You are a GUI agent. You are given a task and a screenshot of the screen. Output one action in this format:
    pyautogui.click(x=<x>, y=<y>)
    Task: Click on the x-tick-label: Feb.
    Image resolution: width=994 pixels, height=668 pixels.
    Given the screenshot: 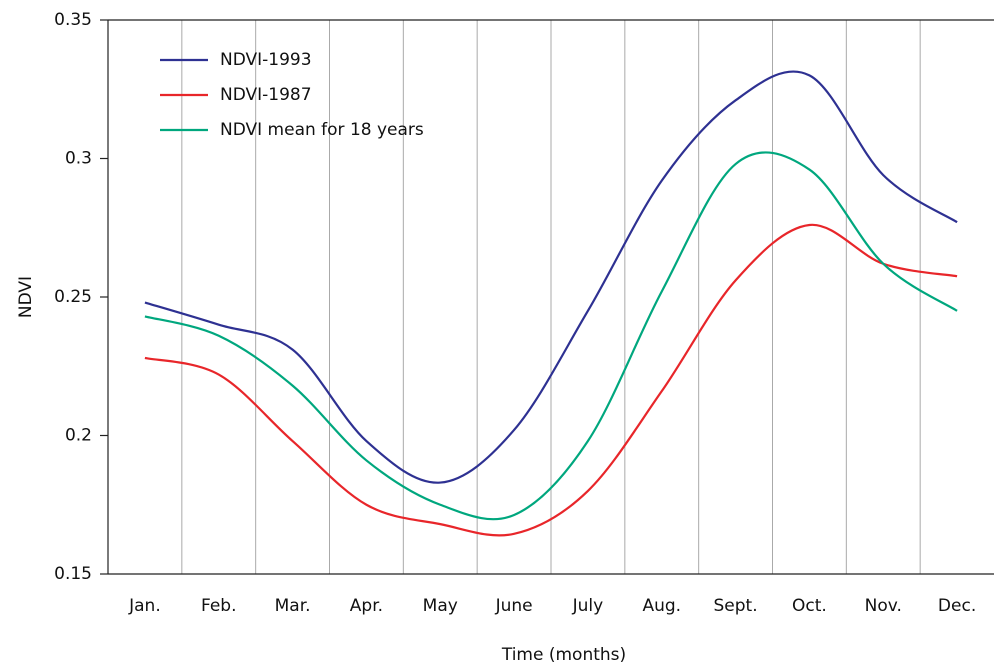 What is the action you would take?
    pyautogui.click(x=219, y=606)
    